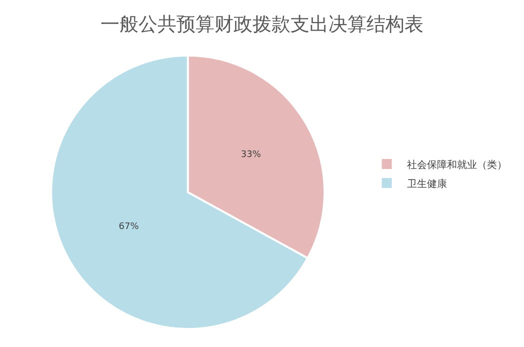 The height and width of the screenshot is (347, 524). I want to click on legend-label: 卫生健康, so click(426, 184).